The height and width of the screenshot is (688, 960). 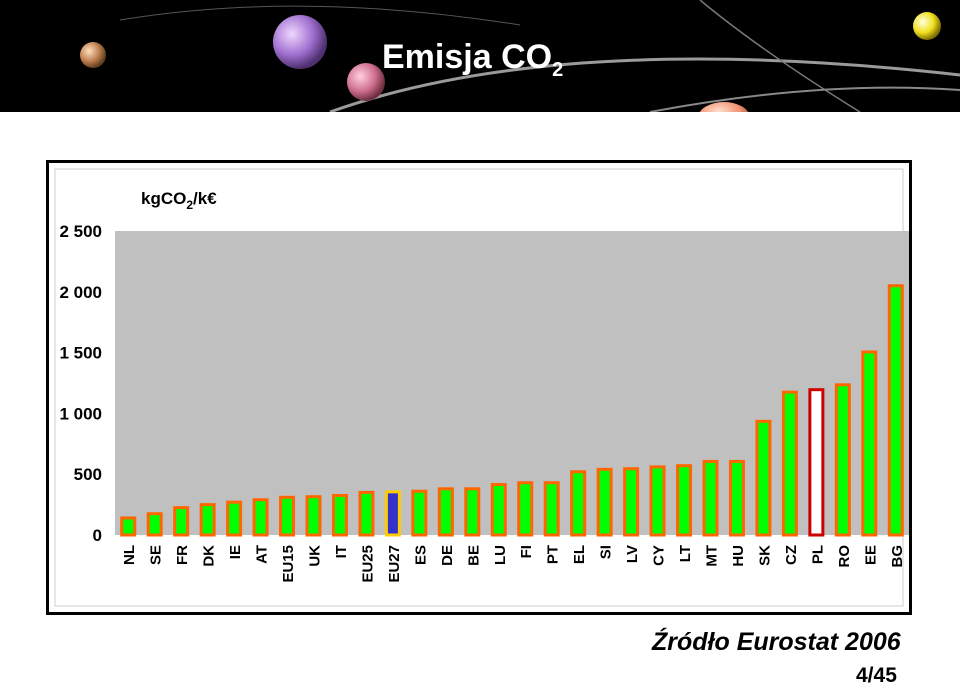 What do you see at coordinates (776, 642) in the screenshot?
I see `source-note: Źródło Eurostat 2006` at bounding box center [776, 642].